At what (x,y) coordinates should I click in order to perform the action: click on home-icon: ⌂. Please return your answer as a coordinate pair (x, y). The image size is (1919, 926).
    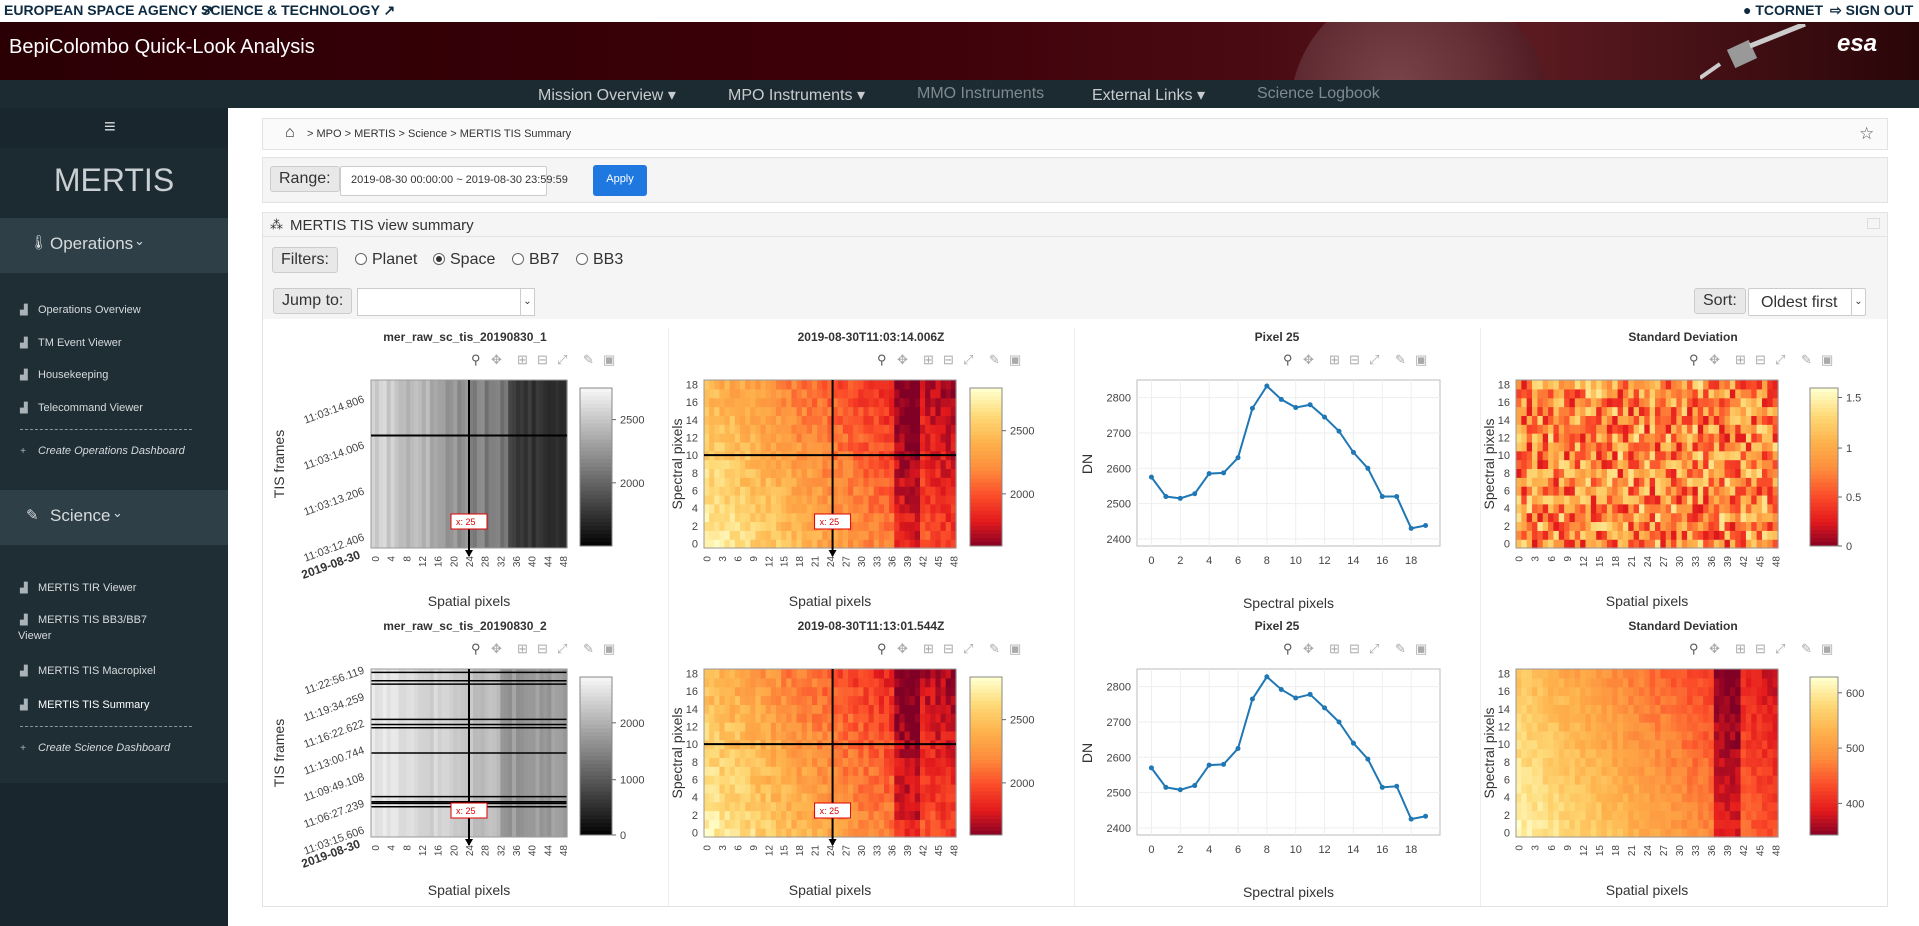
    Looking at the image, I should click on (290, 132).